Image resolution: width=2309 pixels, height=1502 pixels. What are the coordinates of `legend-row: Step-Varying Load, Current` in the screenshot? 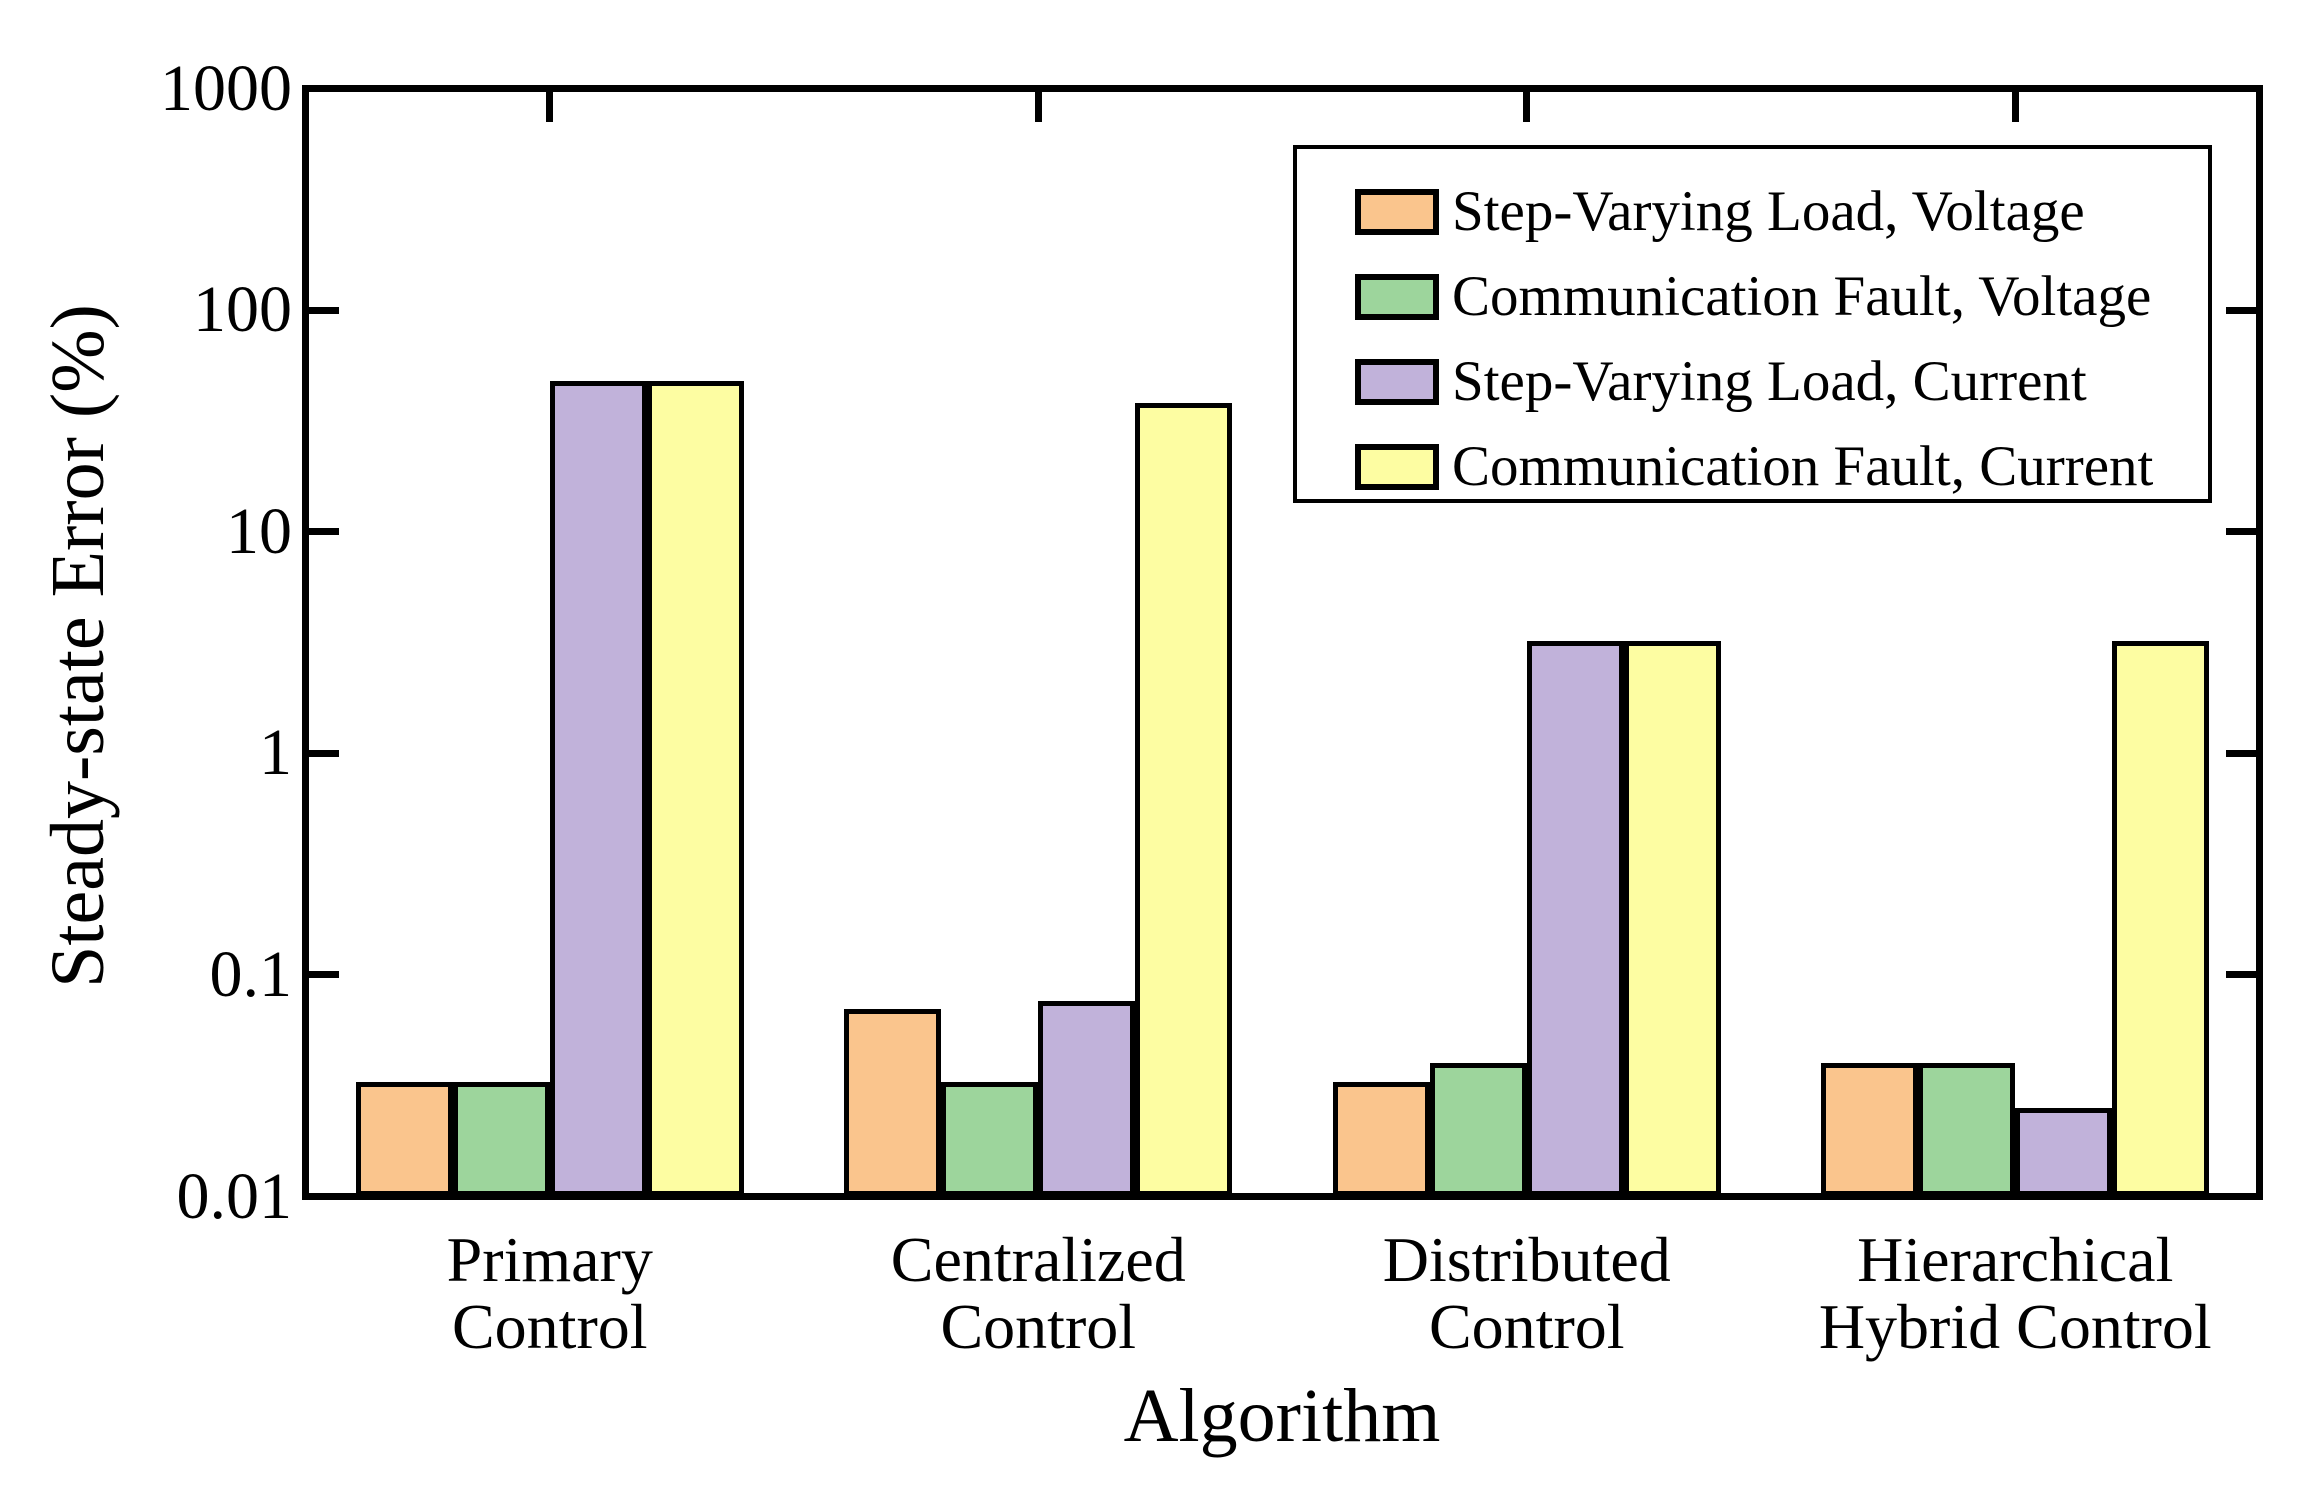 It's located at (1752, 389).